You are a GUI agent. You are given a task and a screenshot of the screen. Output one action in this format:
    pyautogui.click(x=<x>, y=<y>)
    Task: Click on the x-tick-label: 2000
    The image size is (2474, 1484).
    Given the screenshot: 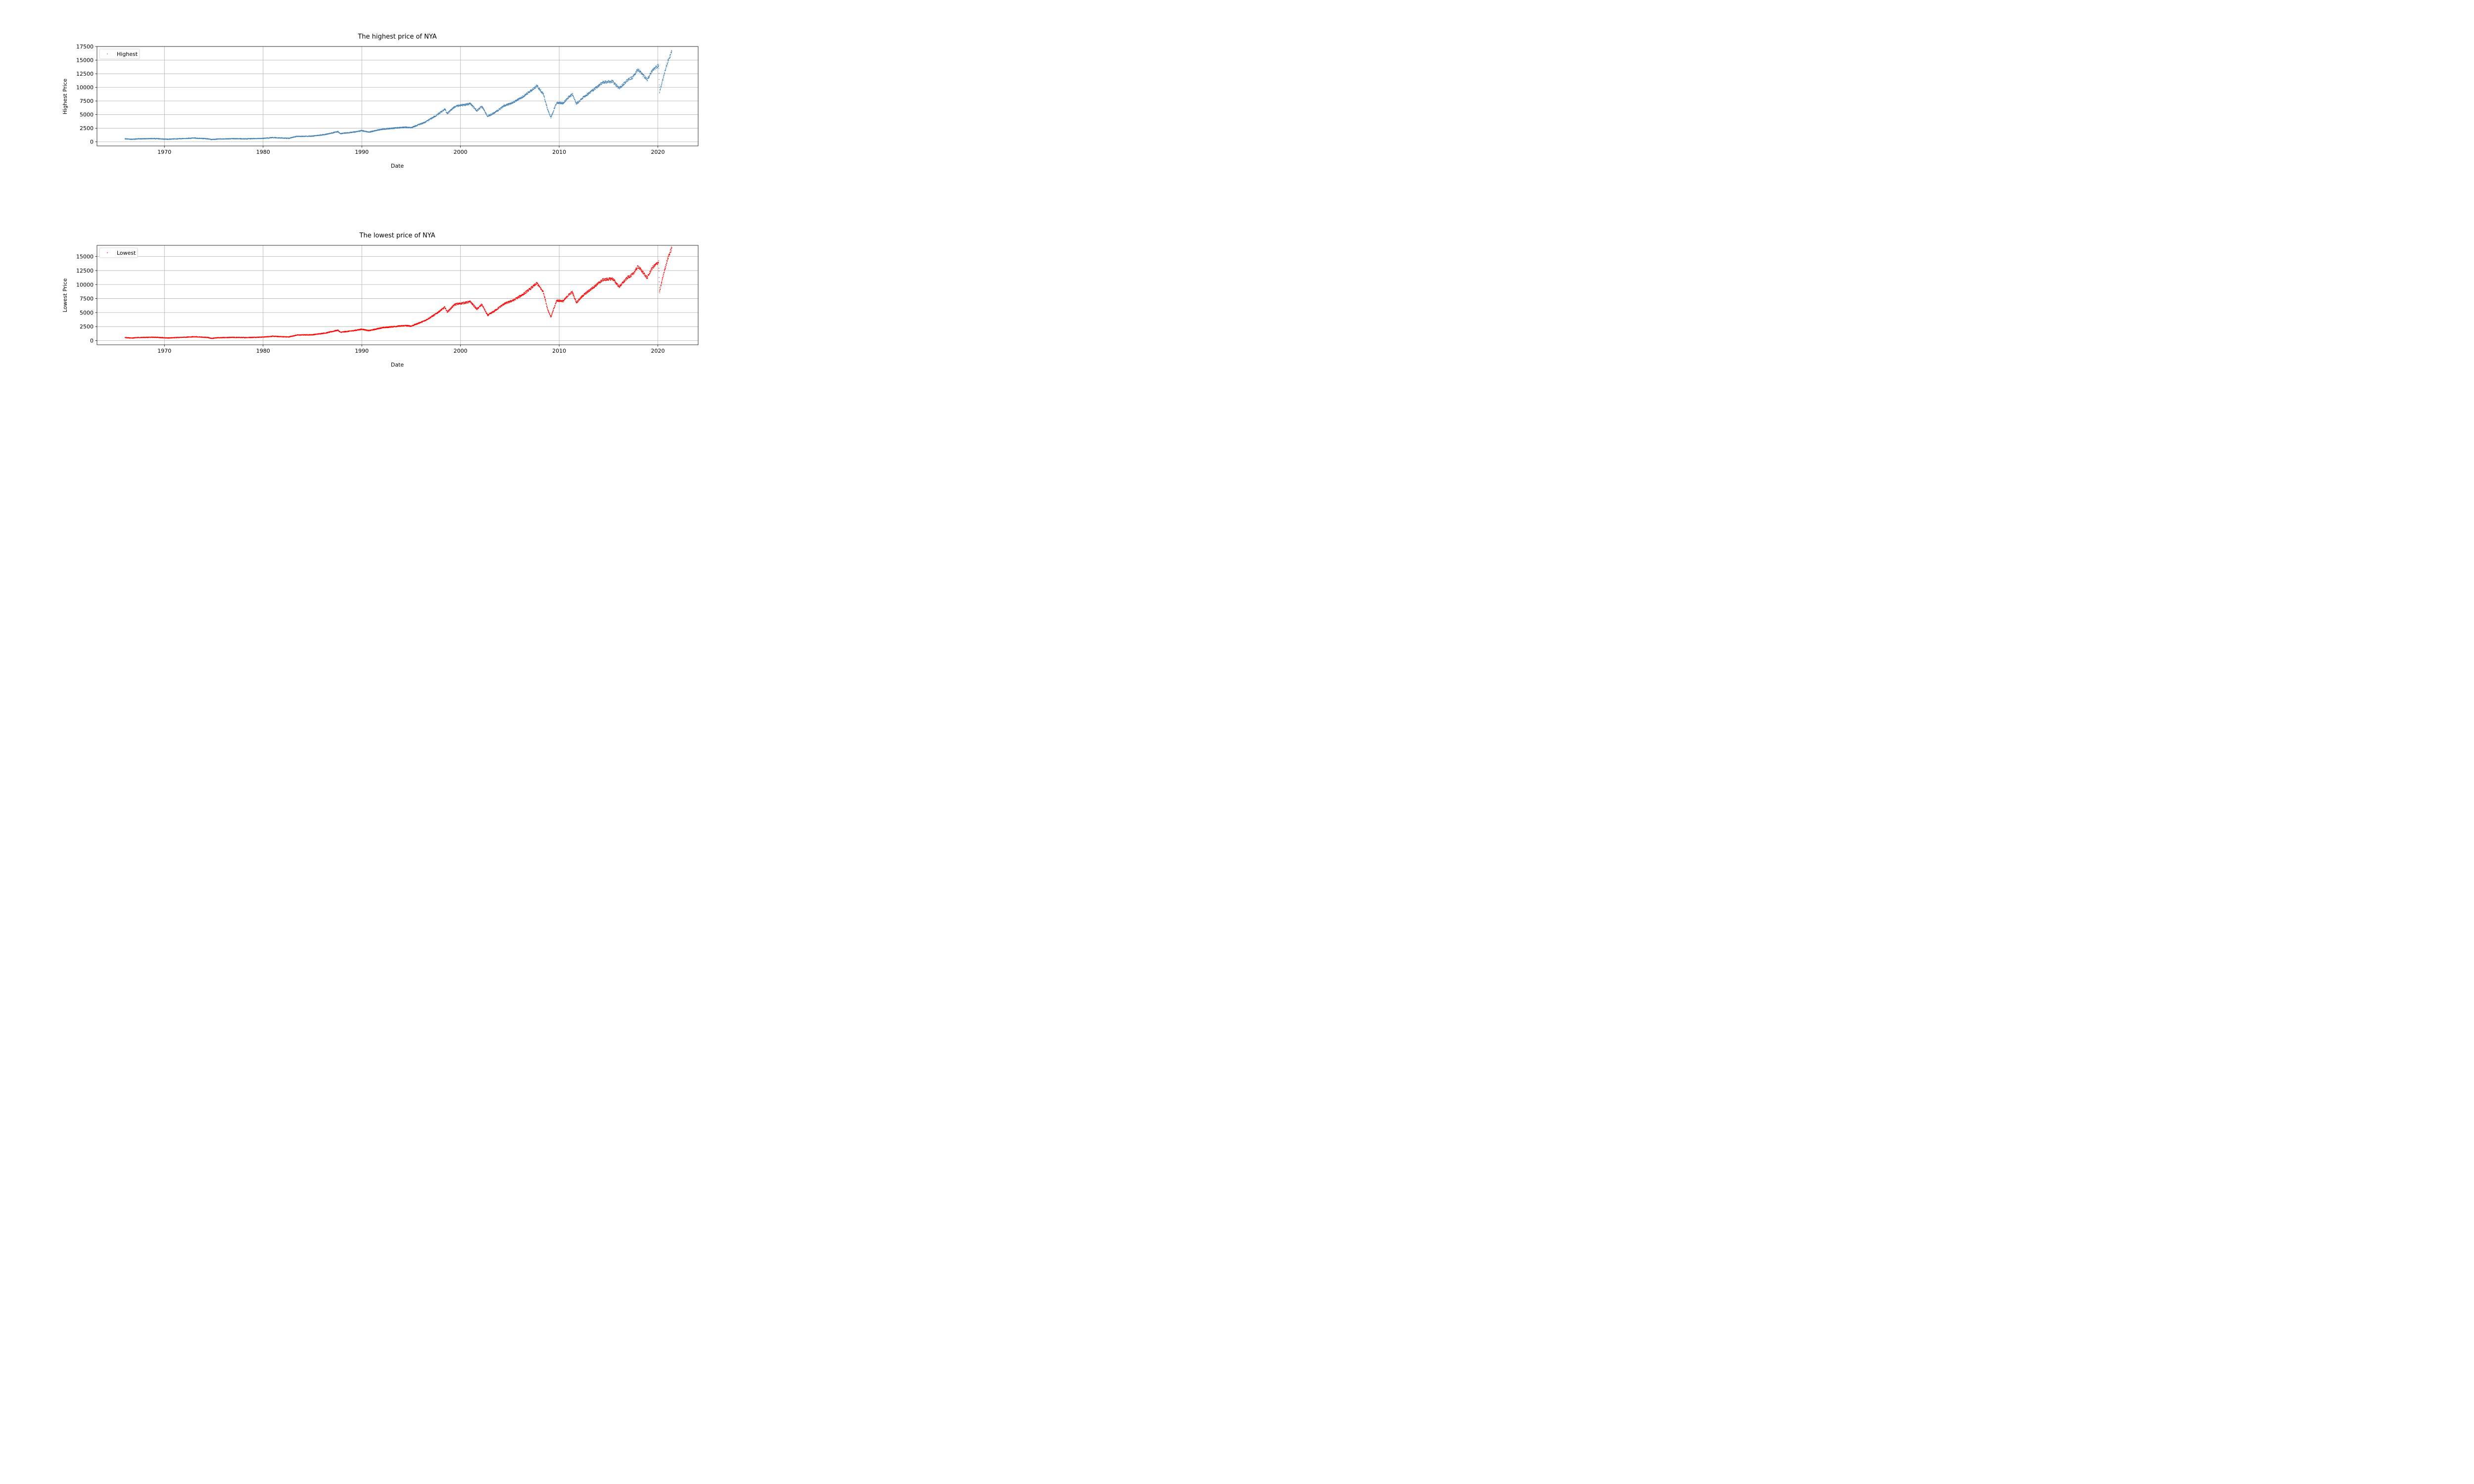 What is the action you would take?
    pyautogui.click(x=461, y=152)
    